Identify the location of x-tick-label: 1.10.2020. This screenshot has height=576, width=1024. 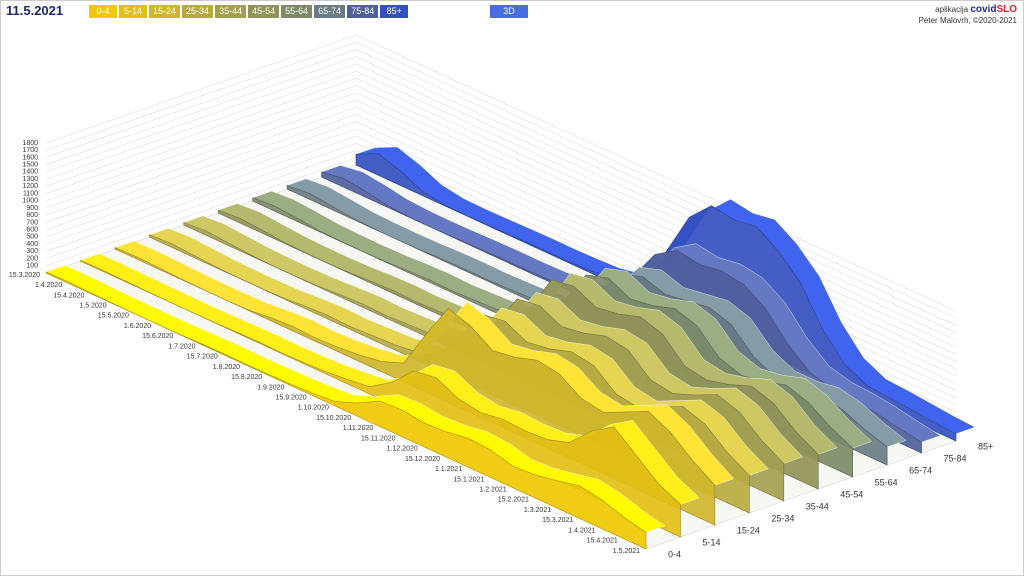
(313, 408).